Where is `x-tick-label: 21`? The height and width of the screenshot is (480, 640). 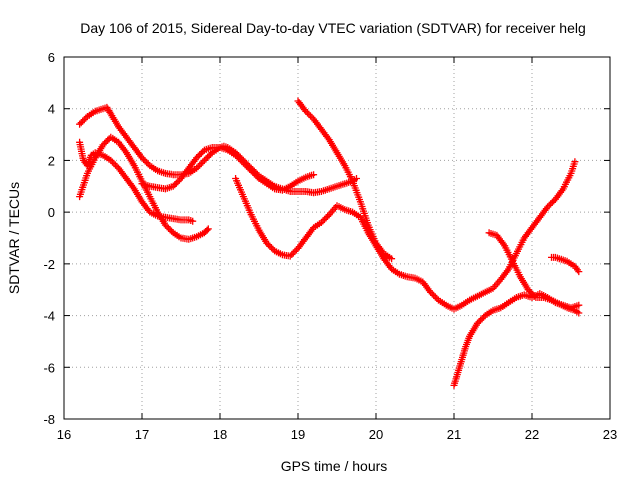 x-tick-label: 21 is located at coordinates (454, 434).